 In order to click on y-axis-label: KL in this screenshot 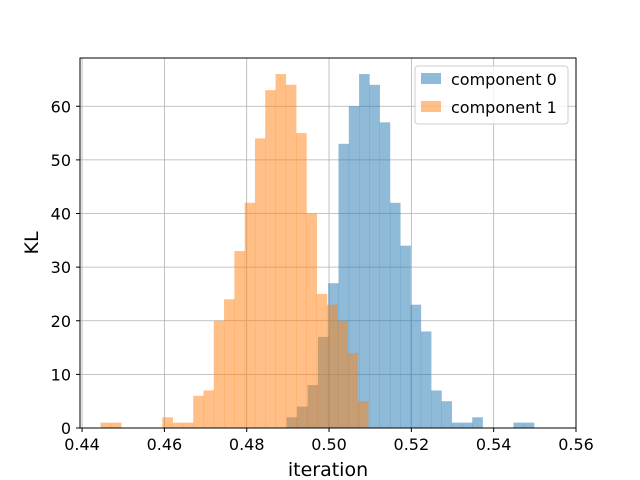, I will do `click(32, 242)`.